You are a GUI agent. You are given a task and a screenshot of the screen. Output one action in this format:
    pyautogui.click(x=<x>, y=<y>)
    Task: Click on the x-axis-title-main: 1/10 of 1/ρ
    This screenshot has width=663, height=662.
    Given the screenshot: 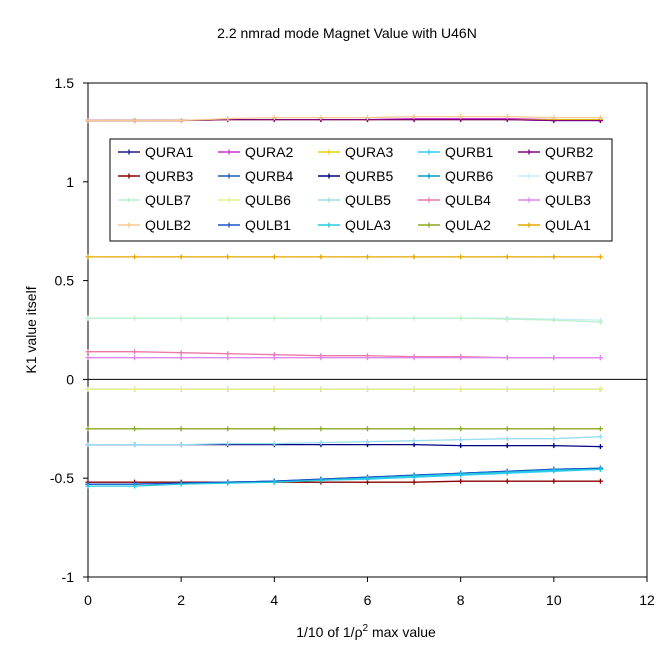 What is the action you would take?
    pyautogui.click(x=329, y=632)
    